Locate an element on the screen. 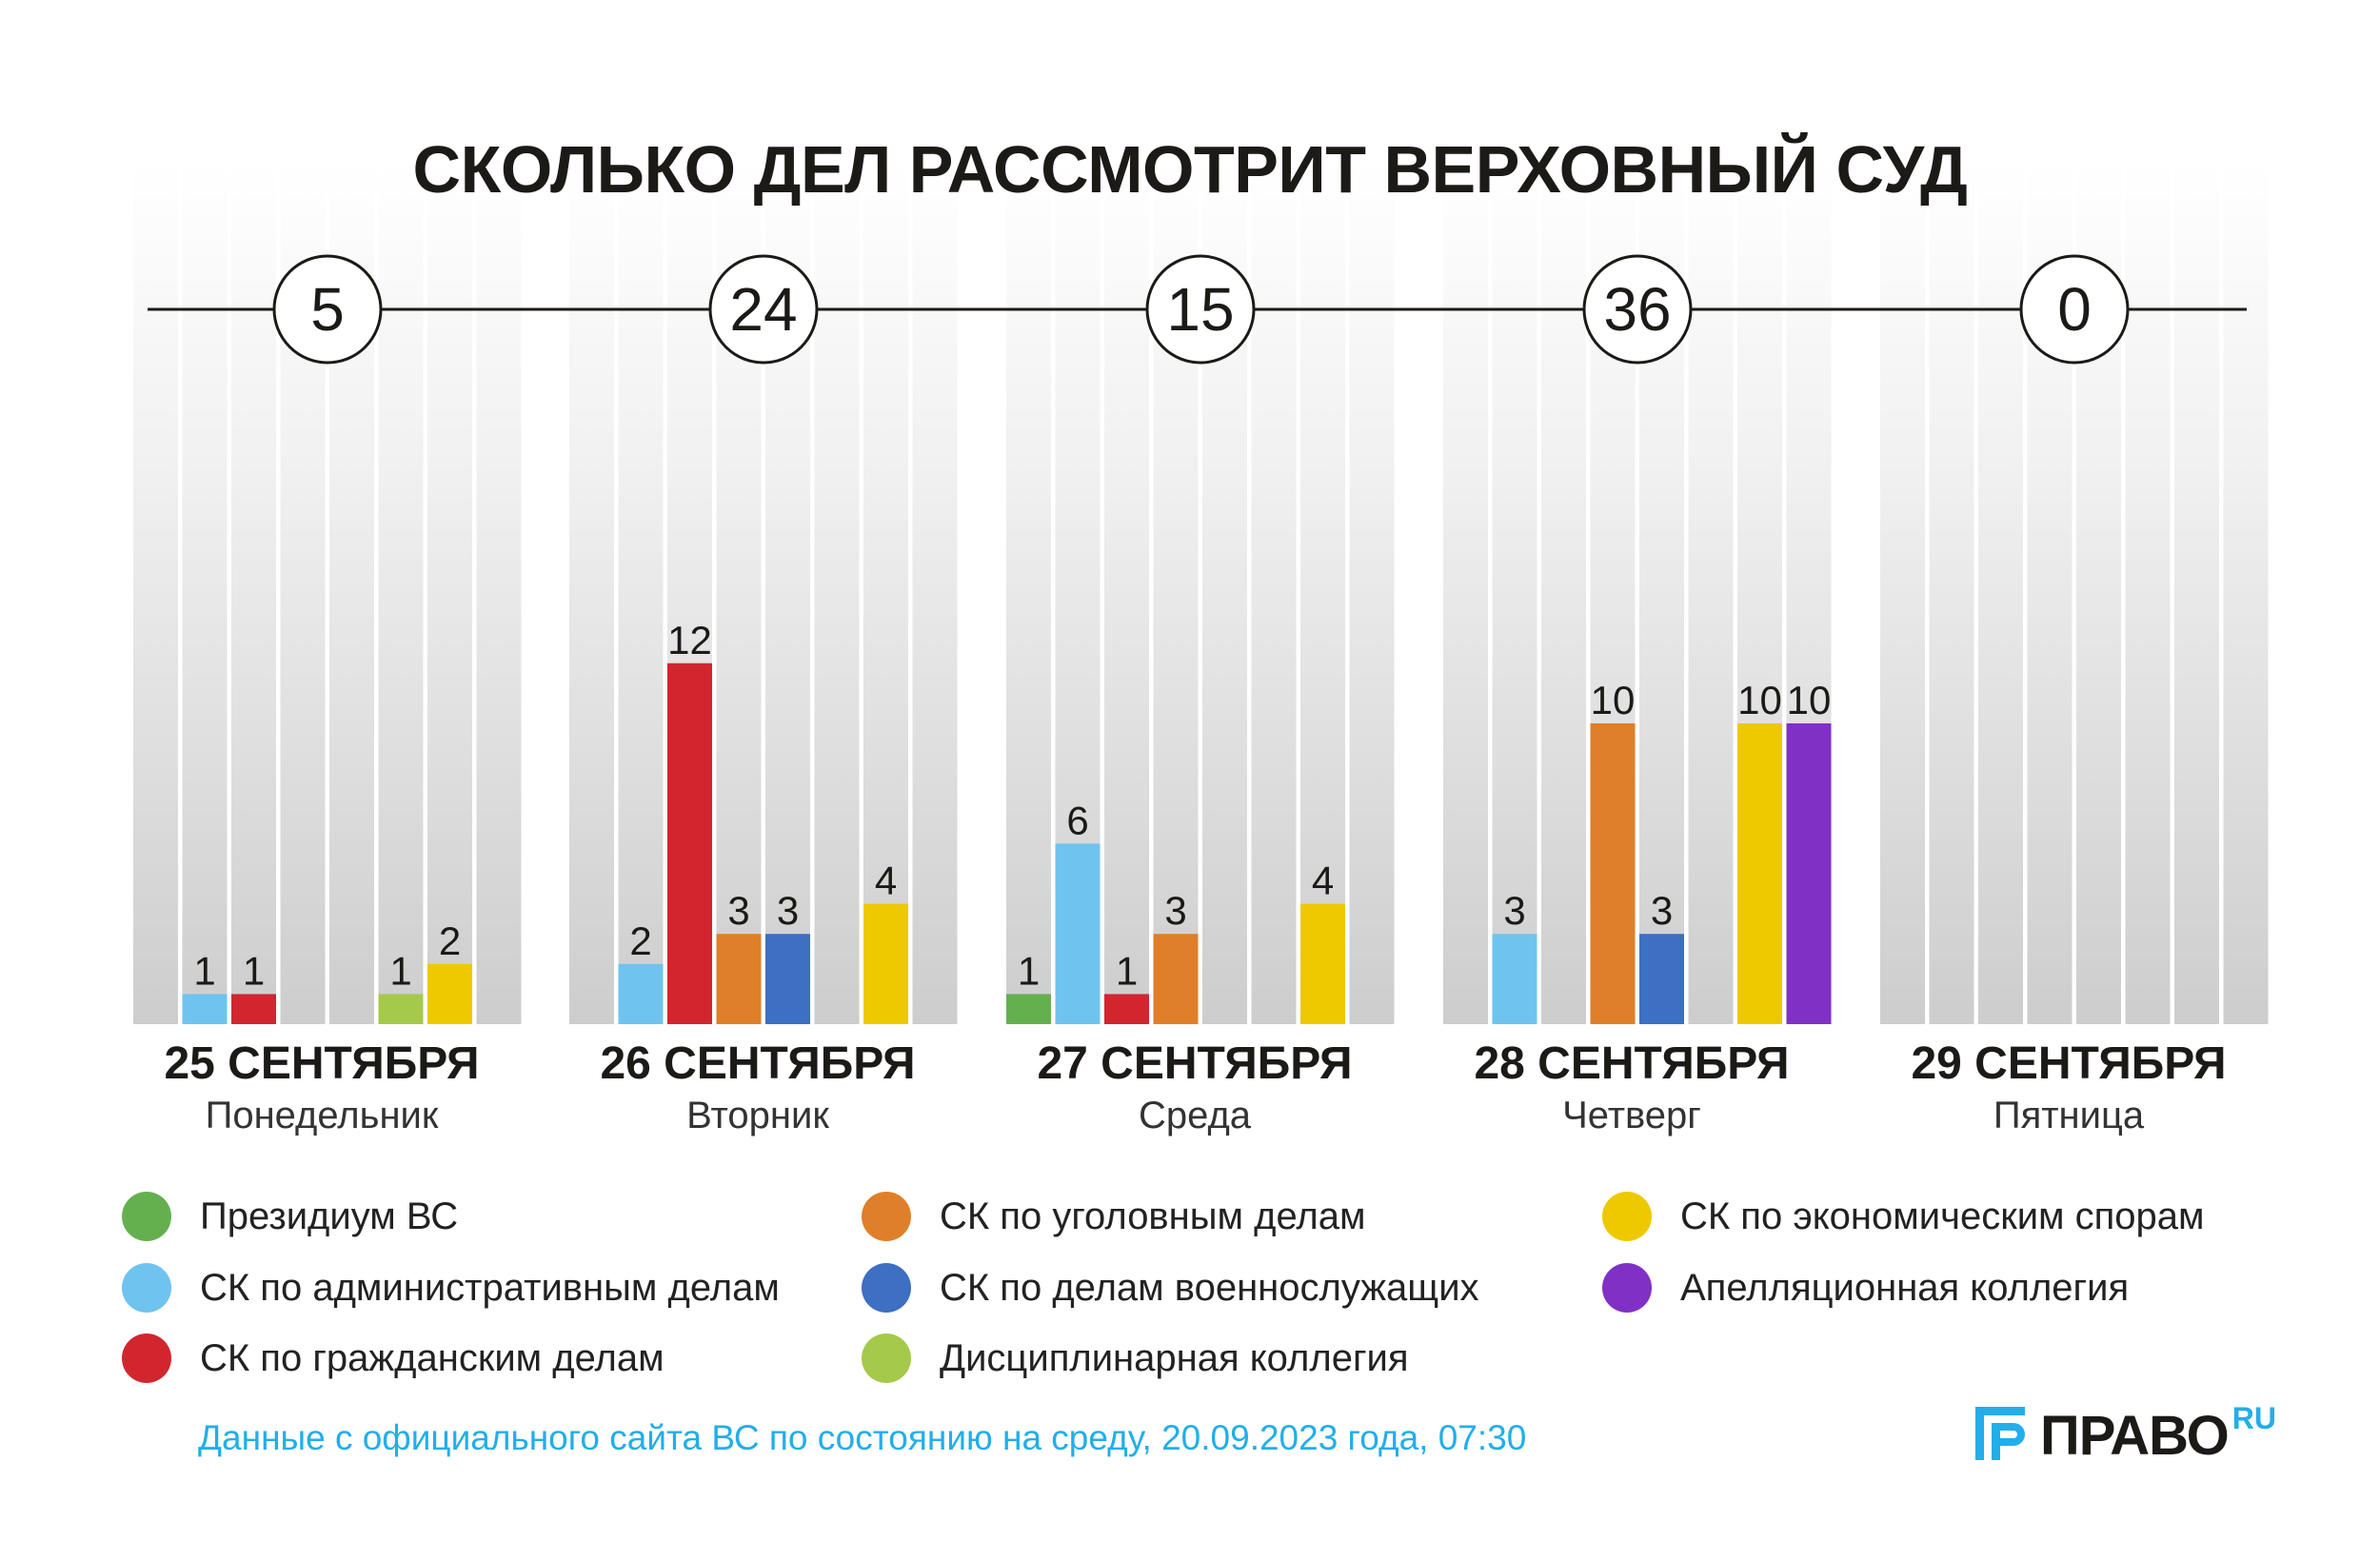 Image resolution: width=2380 pixels, height=1541 pixels. weekday-label: Среда is located at coordinates (1195, 1115).